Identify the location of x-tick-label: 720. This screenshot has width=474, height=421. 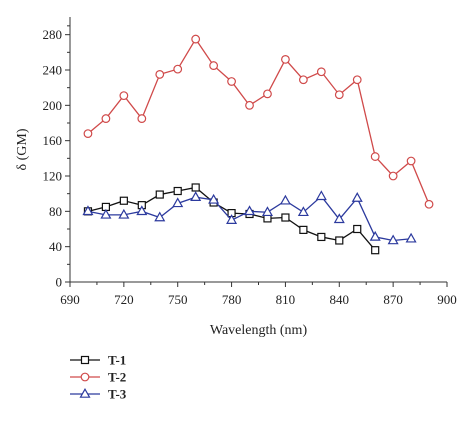
(124, 299).